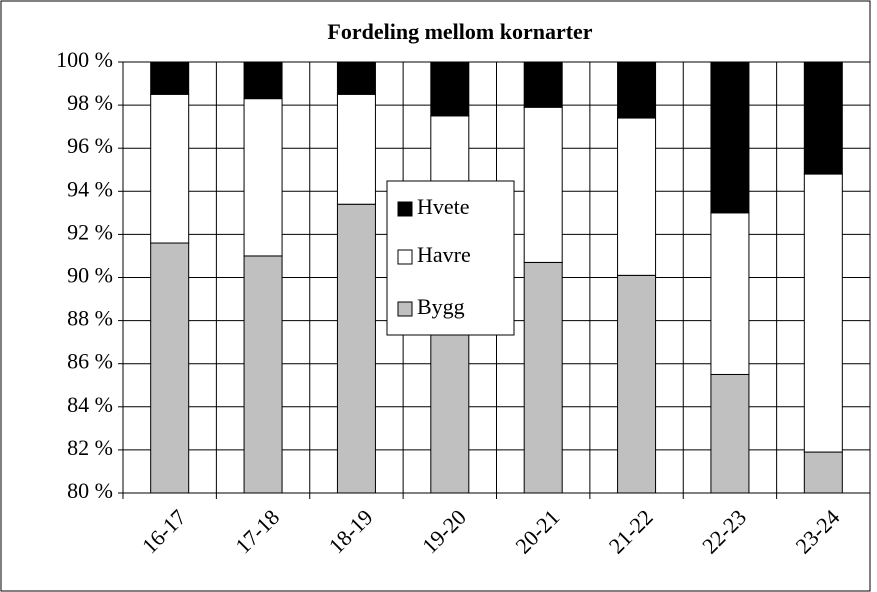 This screenshot has width=877, height=592. Describe the element at coordinates (90, 102) in the screenshot. I see `y-tick-label: 98 %` at that location.